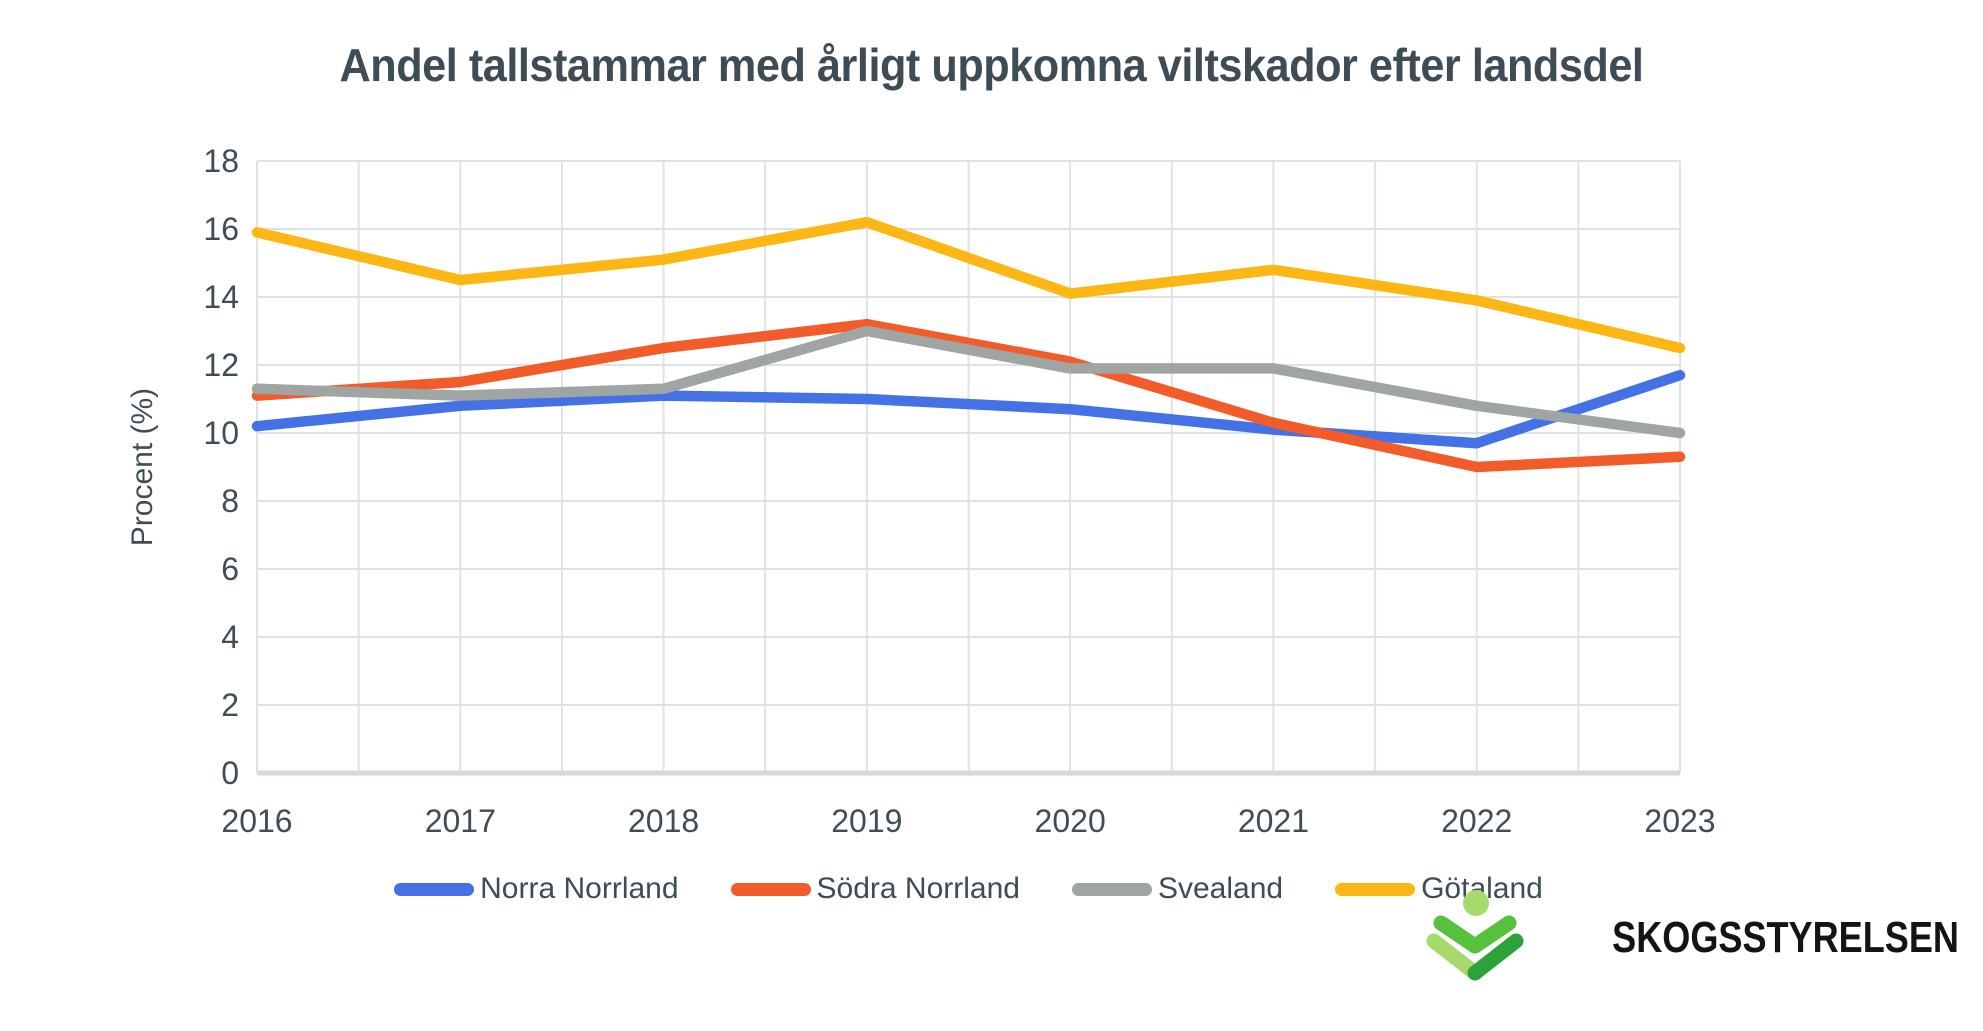  I want to click on series-line-svealand, so click(968, 382).